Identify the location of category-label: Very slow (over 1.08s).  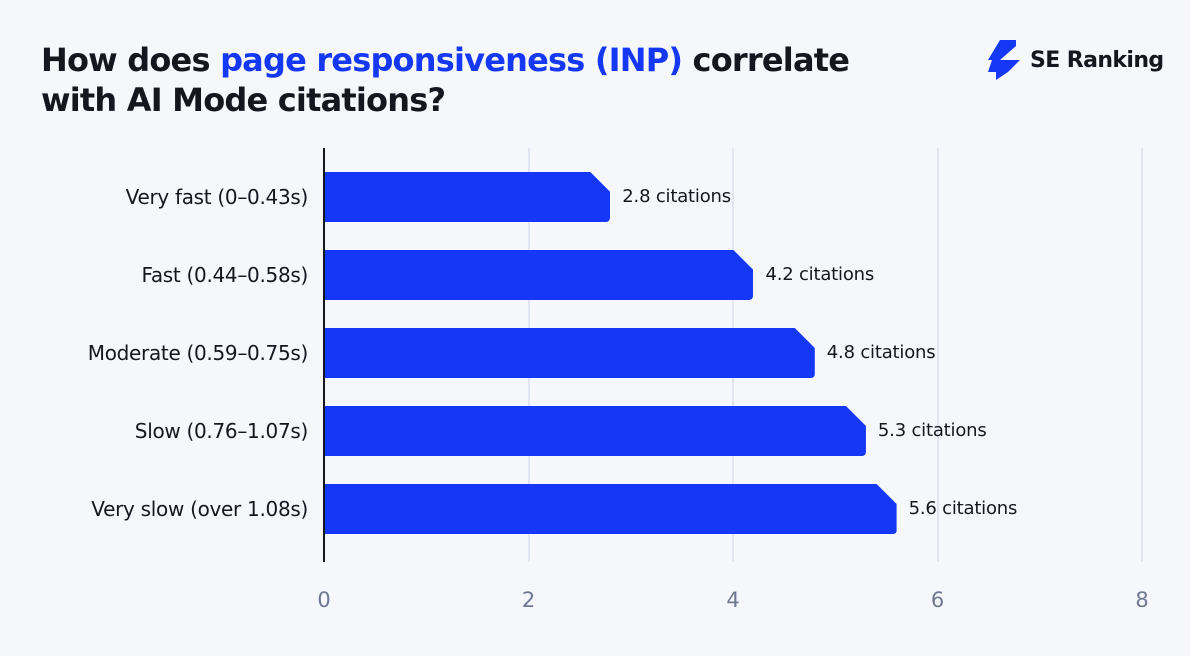
(199, 509).